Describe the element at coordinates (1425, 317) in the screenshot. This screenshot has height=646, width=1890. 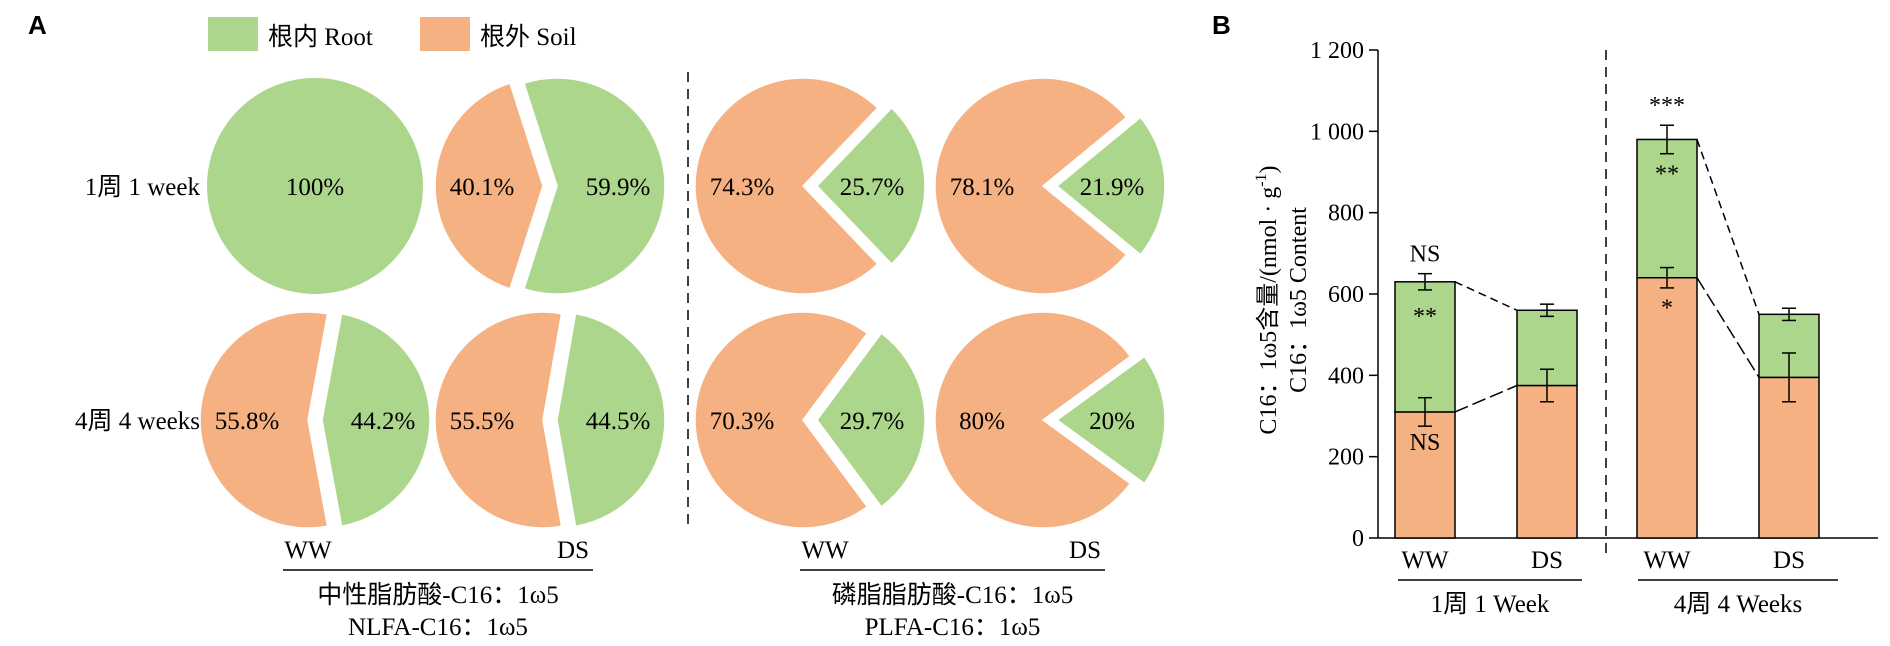
I see `annot-root-0: **` at that location.